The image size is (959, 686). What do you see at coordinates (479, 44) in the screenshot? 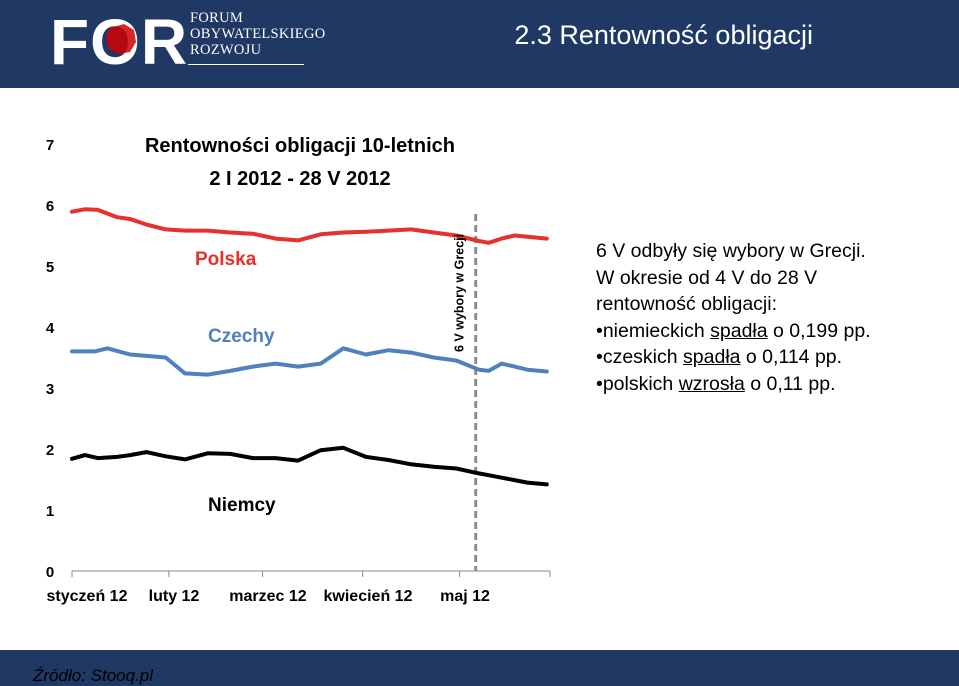
I see `header-bar` at bounding box center [479, 44].